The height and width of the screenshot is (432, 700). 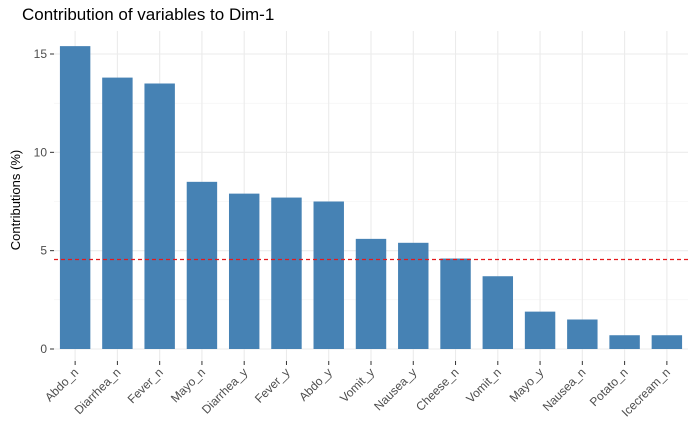 I want to click on x-tick-label: Cheese_n, so click(x=437, y=389).